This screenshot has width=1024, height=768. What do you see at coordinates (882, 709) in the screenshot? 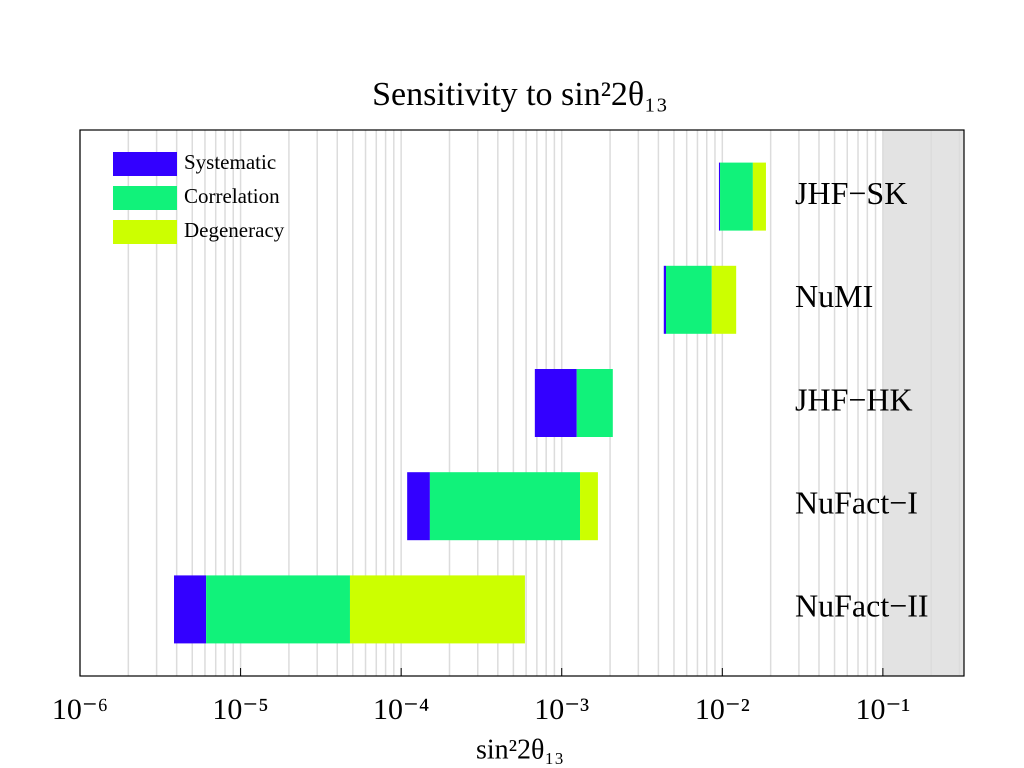
I see `x-tick-label: 10⁻¹` at bounding box center [882, 709].